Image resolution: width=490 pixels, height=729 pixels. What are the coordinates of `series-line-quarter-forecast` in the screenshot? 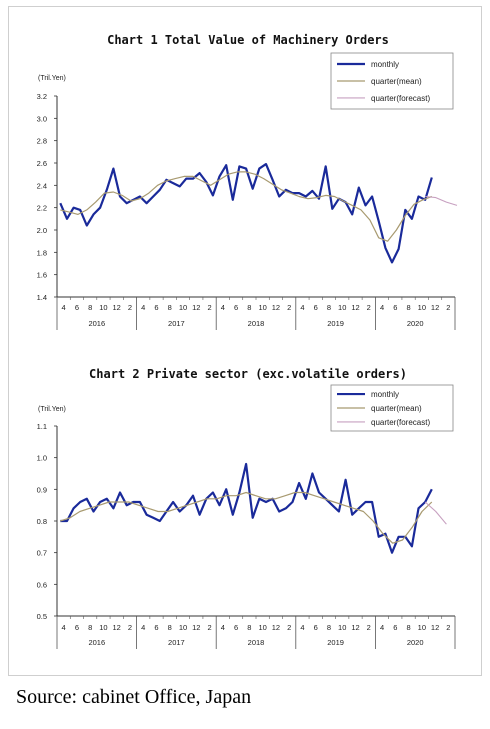 It's located at (441, 200).